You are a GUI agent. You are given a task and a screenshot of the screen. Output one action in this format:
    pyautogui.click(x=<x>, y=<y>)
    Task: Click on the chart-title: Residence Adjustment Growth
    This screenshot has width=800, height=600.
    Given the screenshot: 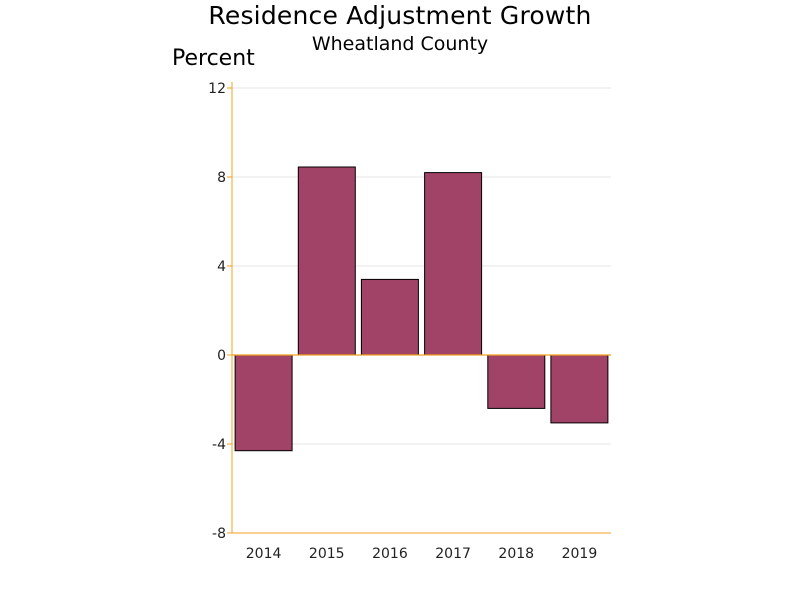 What is the action you would take?
    pyautogui.click(x=400, y=15)
    